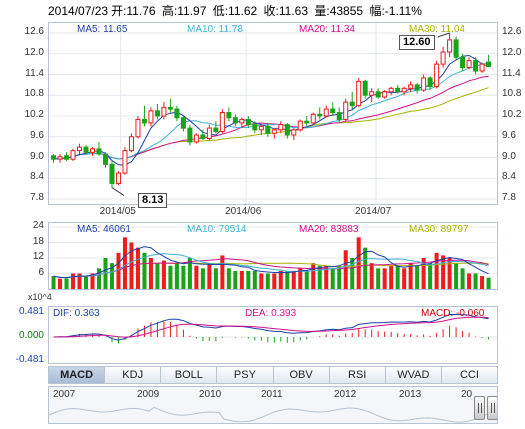  What do you see at coordinates (273, 256) in the screenshot?
I see `volume-chart` at bounding box center [273, 256].